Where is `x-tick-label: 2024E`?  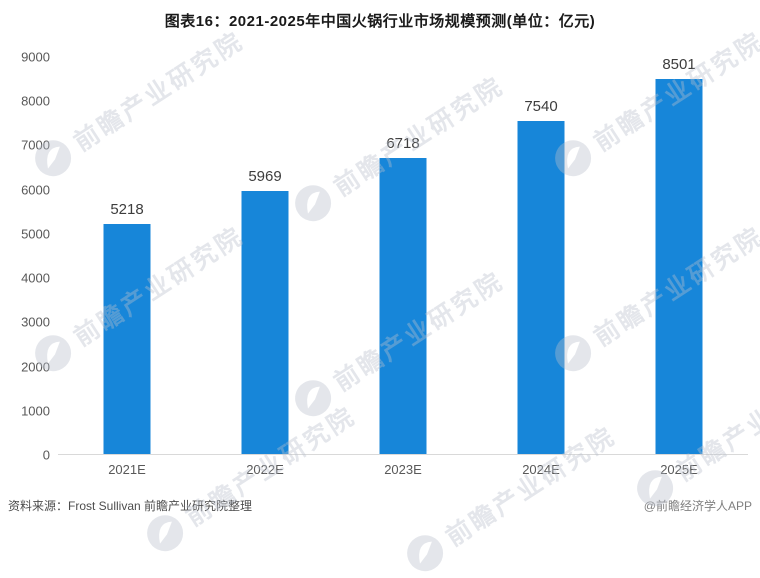 x-tick-label: 2024E is located at coordinates (541, 469).